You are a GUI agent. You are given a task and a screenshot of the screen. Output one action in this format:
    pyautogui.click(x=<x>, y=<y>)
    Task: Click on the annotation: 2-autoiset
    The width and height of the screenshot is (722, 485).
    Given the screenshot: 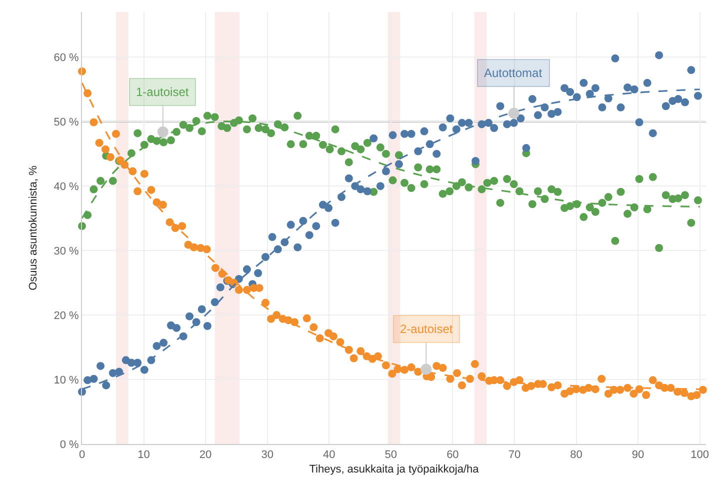 What is the action you would take?
    pyautogui.click(x=427, y=329)
    